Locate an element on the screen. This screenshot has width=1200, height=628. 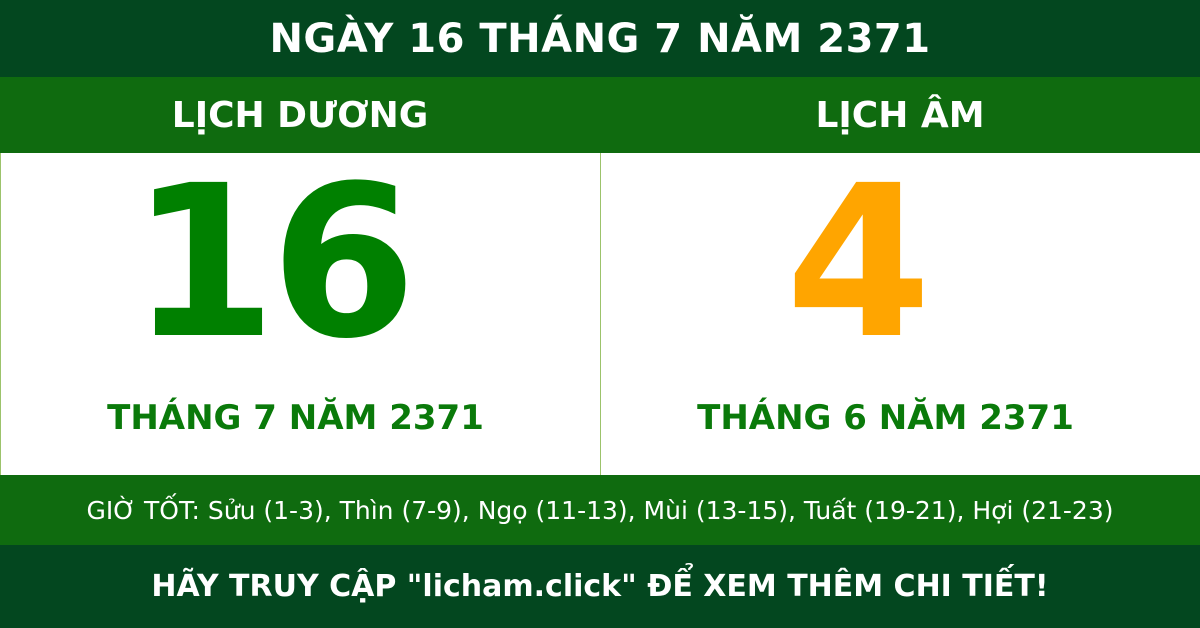
solar-heading: LỊCH DƯƠNG is located at coordinates (300, 115).